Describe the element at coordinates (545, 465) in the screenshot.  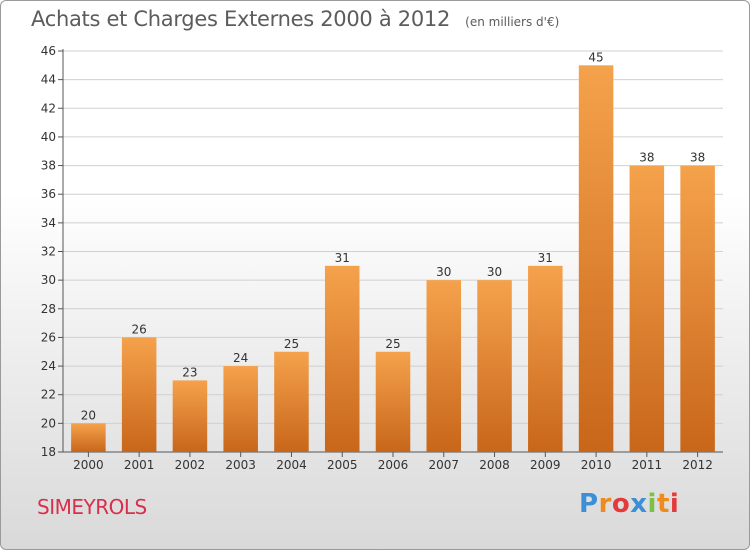
I see `x-tick-label: 2009` at that location.